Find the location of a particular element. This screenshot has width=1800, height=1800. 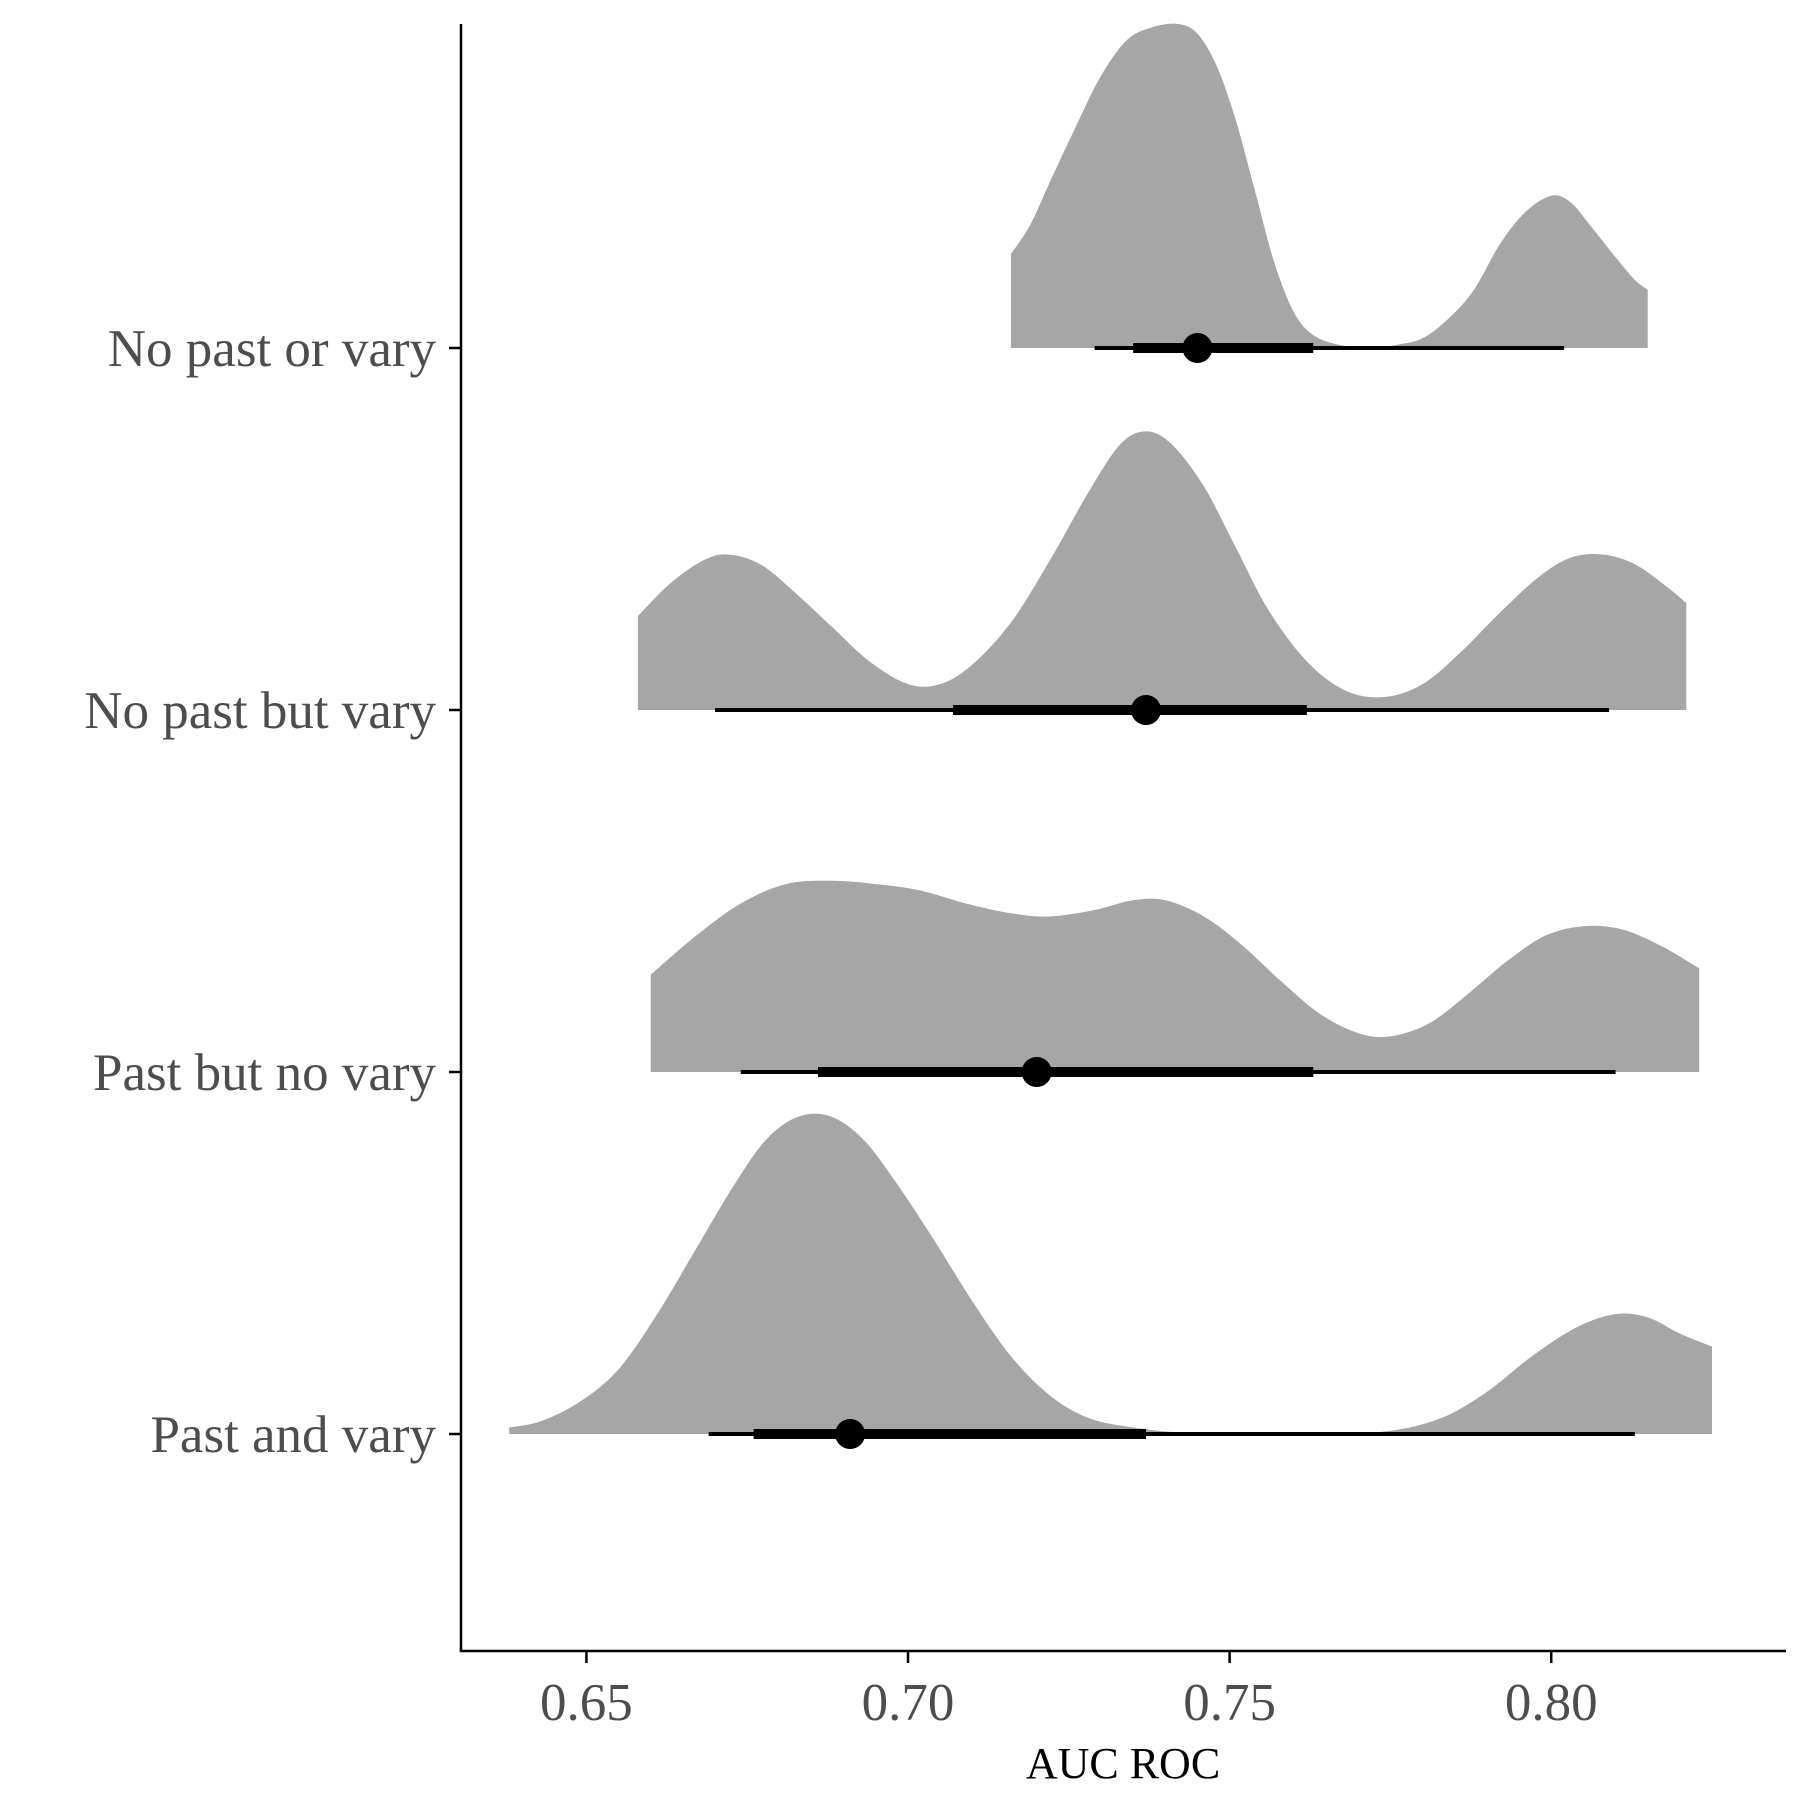

x-axis-title: AUC ROC is located at coordinates (1123, 1763).